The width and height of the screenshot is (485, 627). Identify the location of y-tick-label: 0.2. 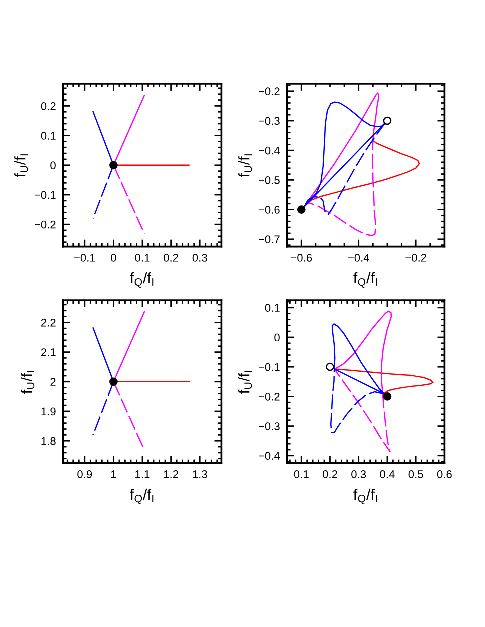
(48, 106).